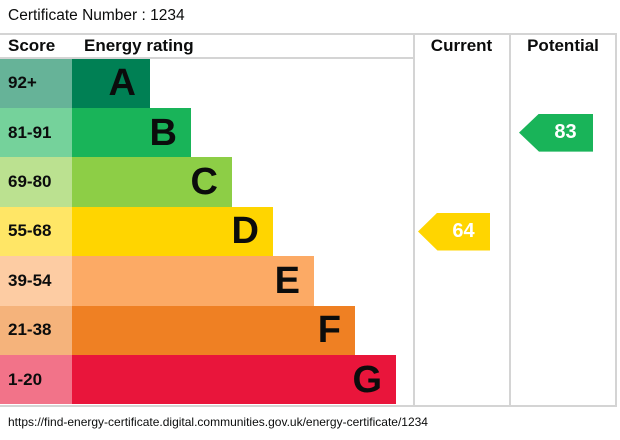 The image size is (620, 440). Describe the element at coordinates (36, 380) in the screenshot. I see `score-range-g: 1-20` at that location.